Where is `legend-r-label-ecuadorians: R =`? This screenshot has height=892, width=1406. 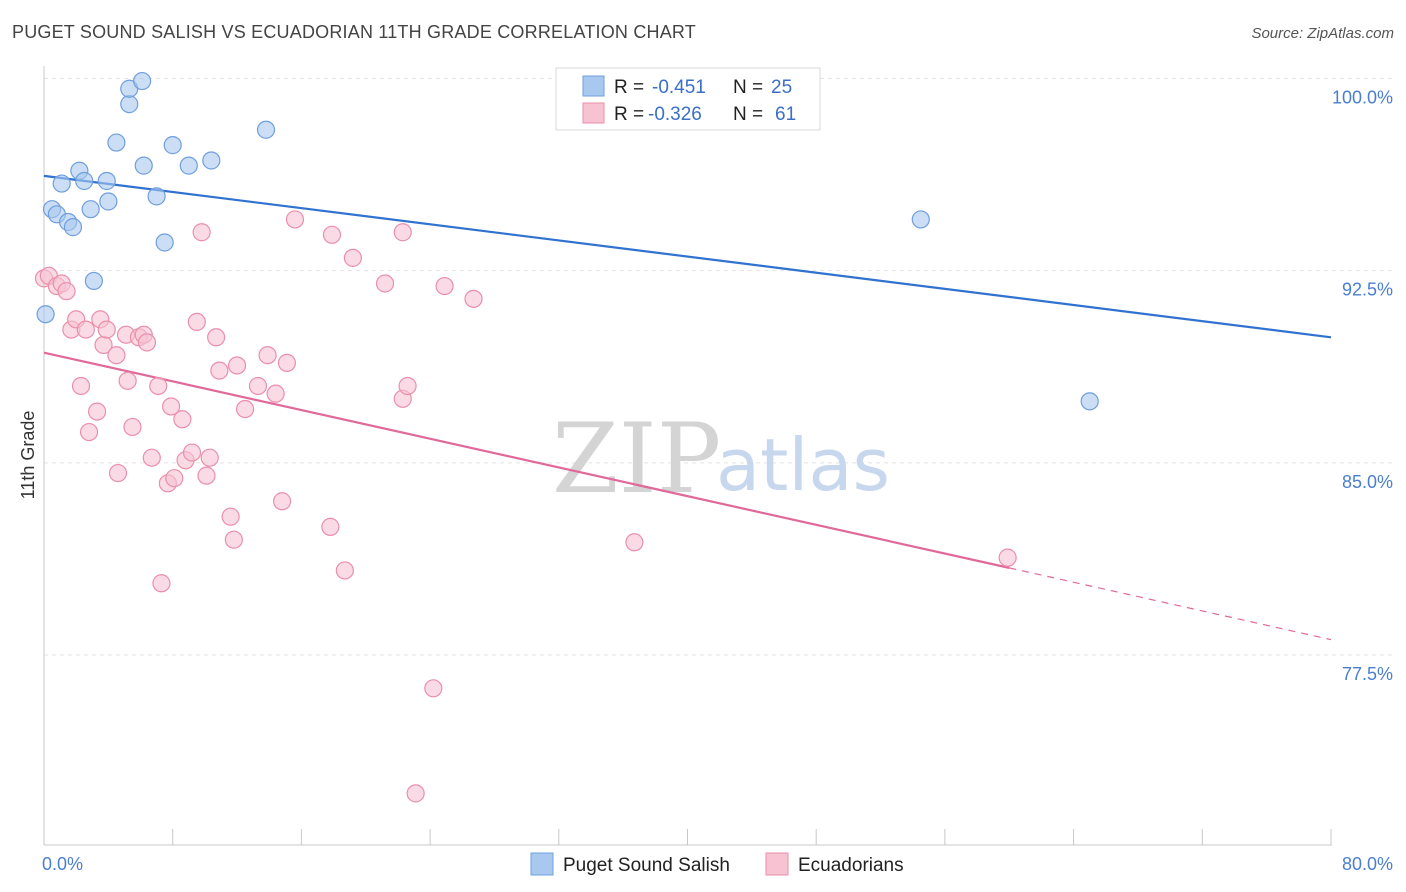 legend-r-label-ecuadorians: R = is located at coordinates (629, 114).